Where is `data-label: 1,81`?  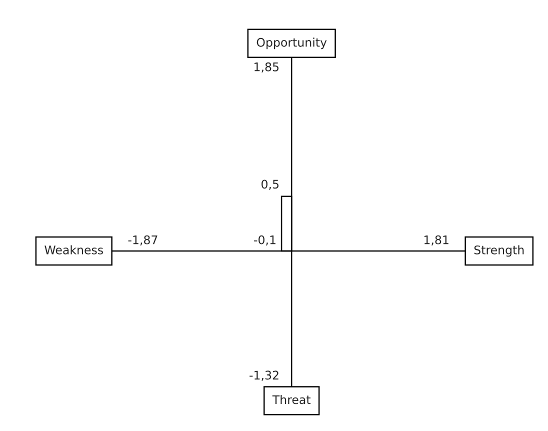
data-label: 1,81 is located at coordinates (436, 240).